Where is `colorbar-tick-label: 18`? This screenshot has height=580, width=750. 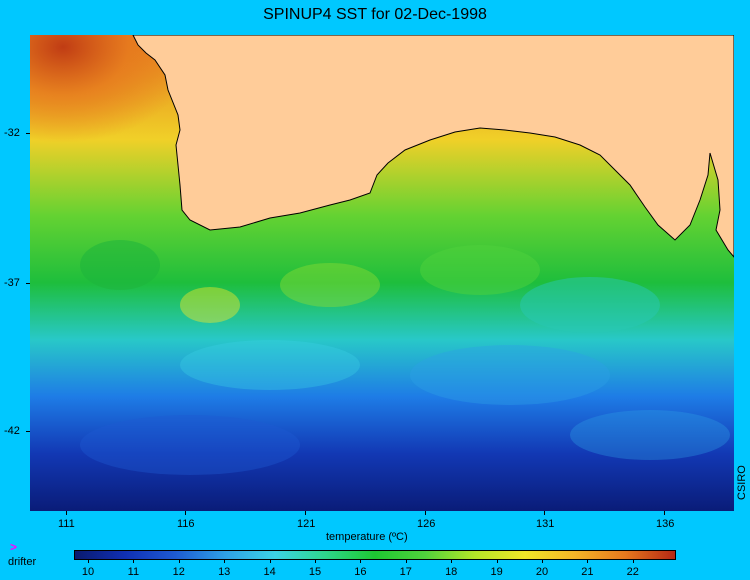
colorbar-tick-label: 18 is located at coordinates (451, 572).